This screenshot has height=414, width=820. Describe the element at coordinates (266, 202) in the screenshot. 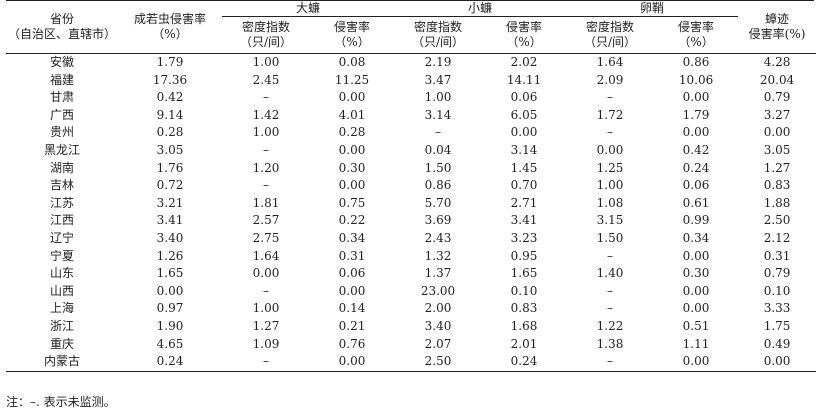

I see `value-cell: 1.81` at that location.